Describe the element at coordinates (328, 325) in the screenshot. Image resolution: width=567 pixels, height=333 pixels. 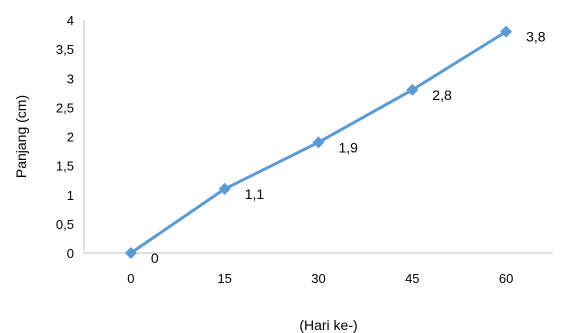
I see `x-axis-title: (Hari ke-)` at that location.